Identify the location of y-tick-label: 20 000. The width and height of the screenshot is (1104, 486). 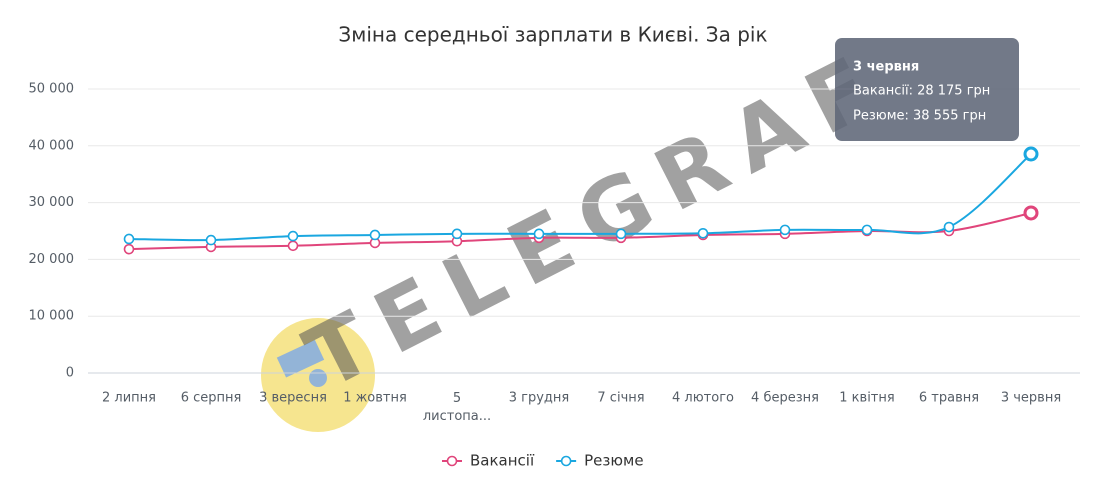
(52, 259).